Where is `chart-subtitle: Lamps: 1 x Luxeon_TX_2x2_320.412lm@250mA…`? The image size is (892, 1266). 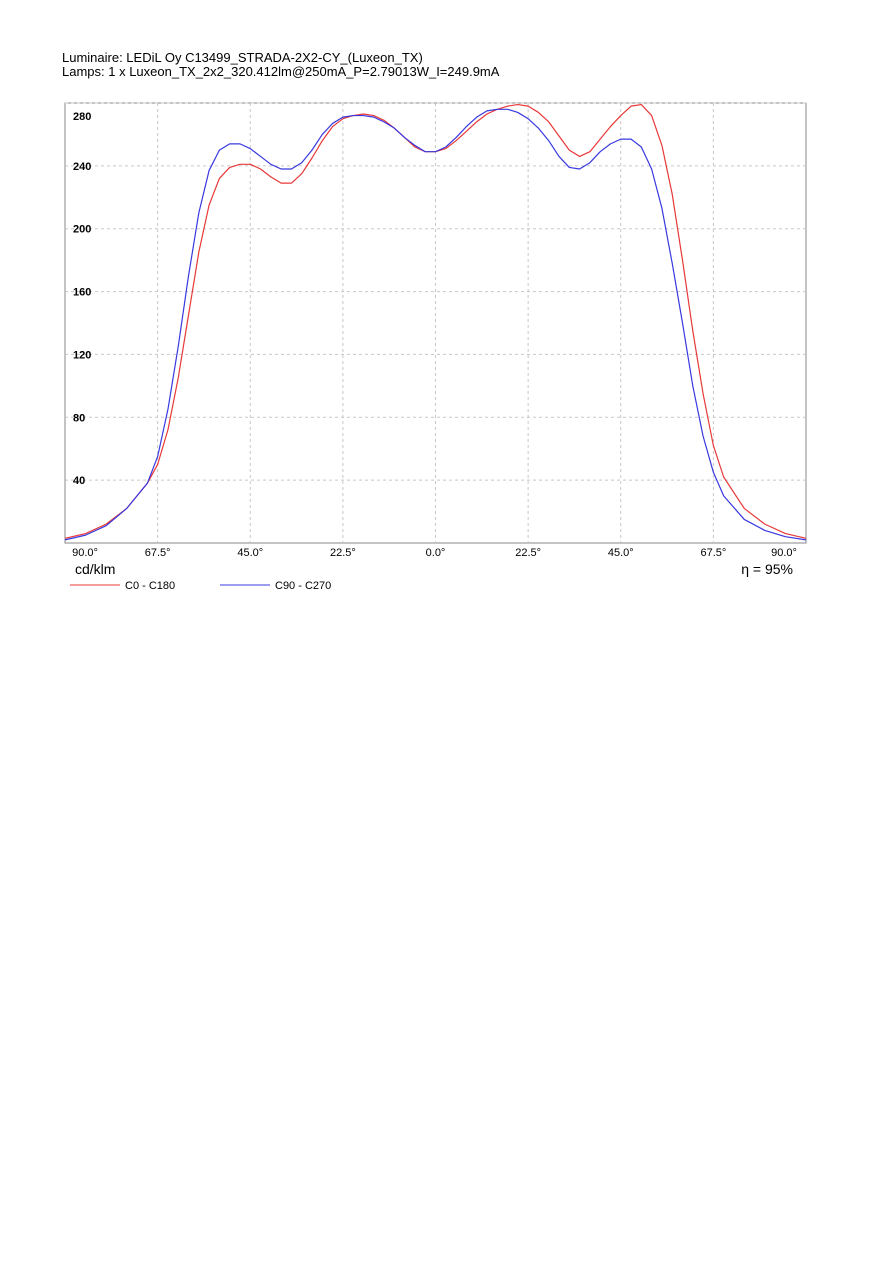
chart-subtitle: Lamps: 1 x Luxeon_TX_2x2_320.412lm@250mA… is located at coordinates (281, 71).